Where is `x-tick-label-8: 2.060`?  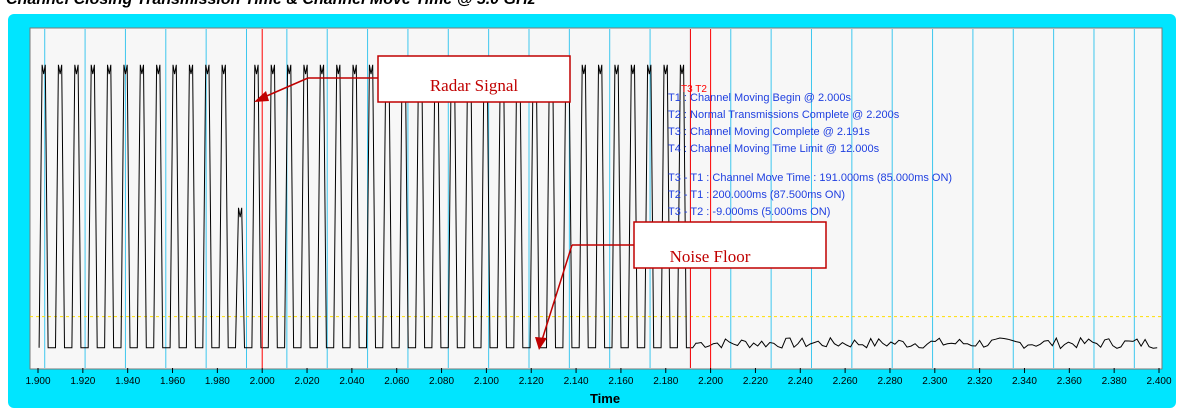 x-tick-label-8: 2.060 is located at coordinates (396, 381).